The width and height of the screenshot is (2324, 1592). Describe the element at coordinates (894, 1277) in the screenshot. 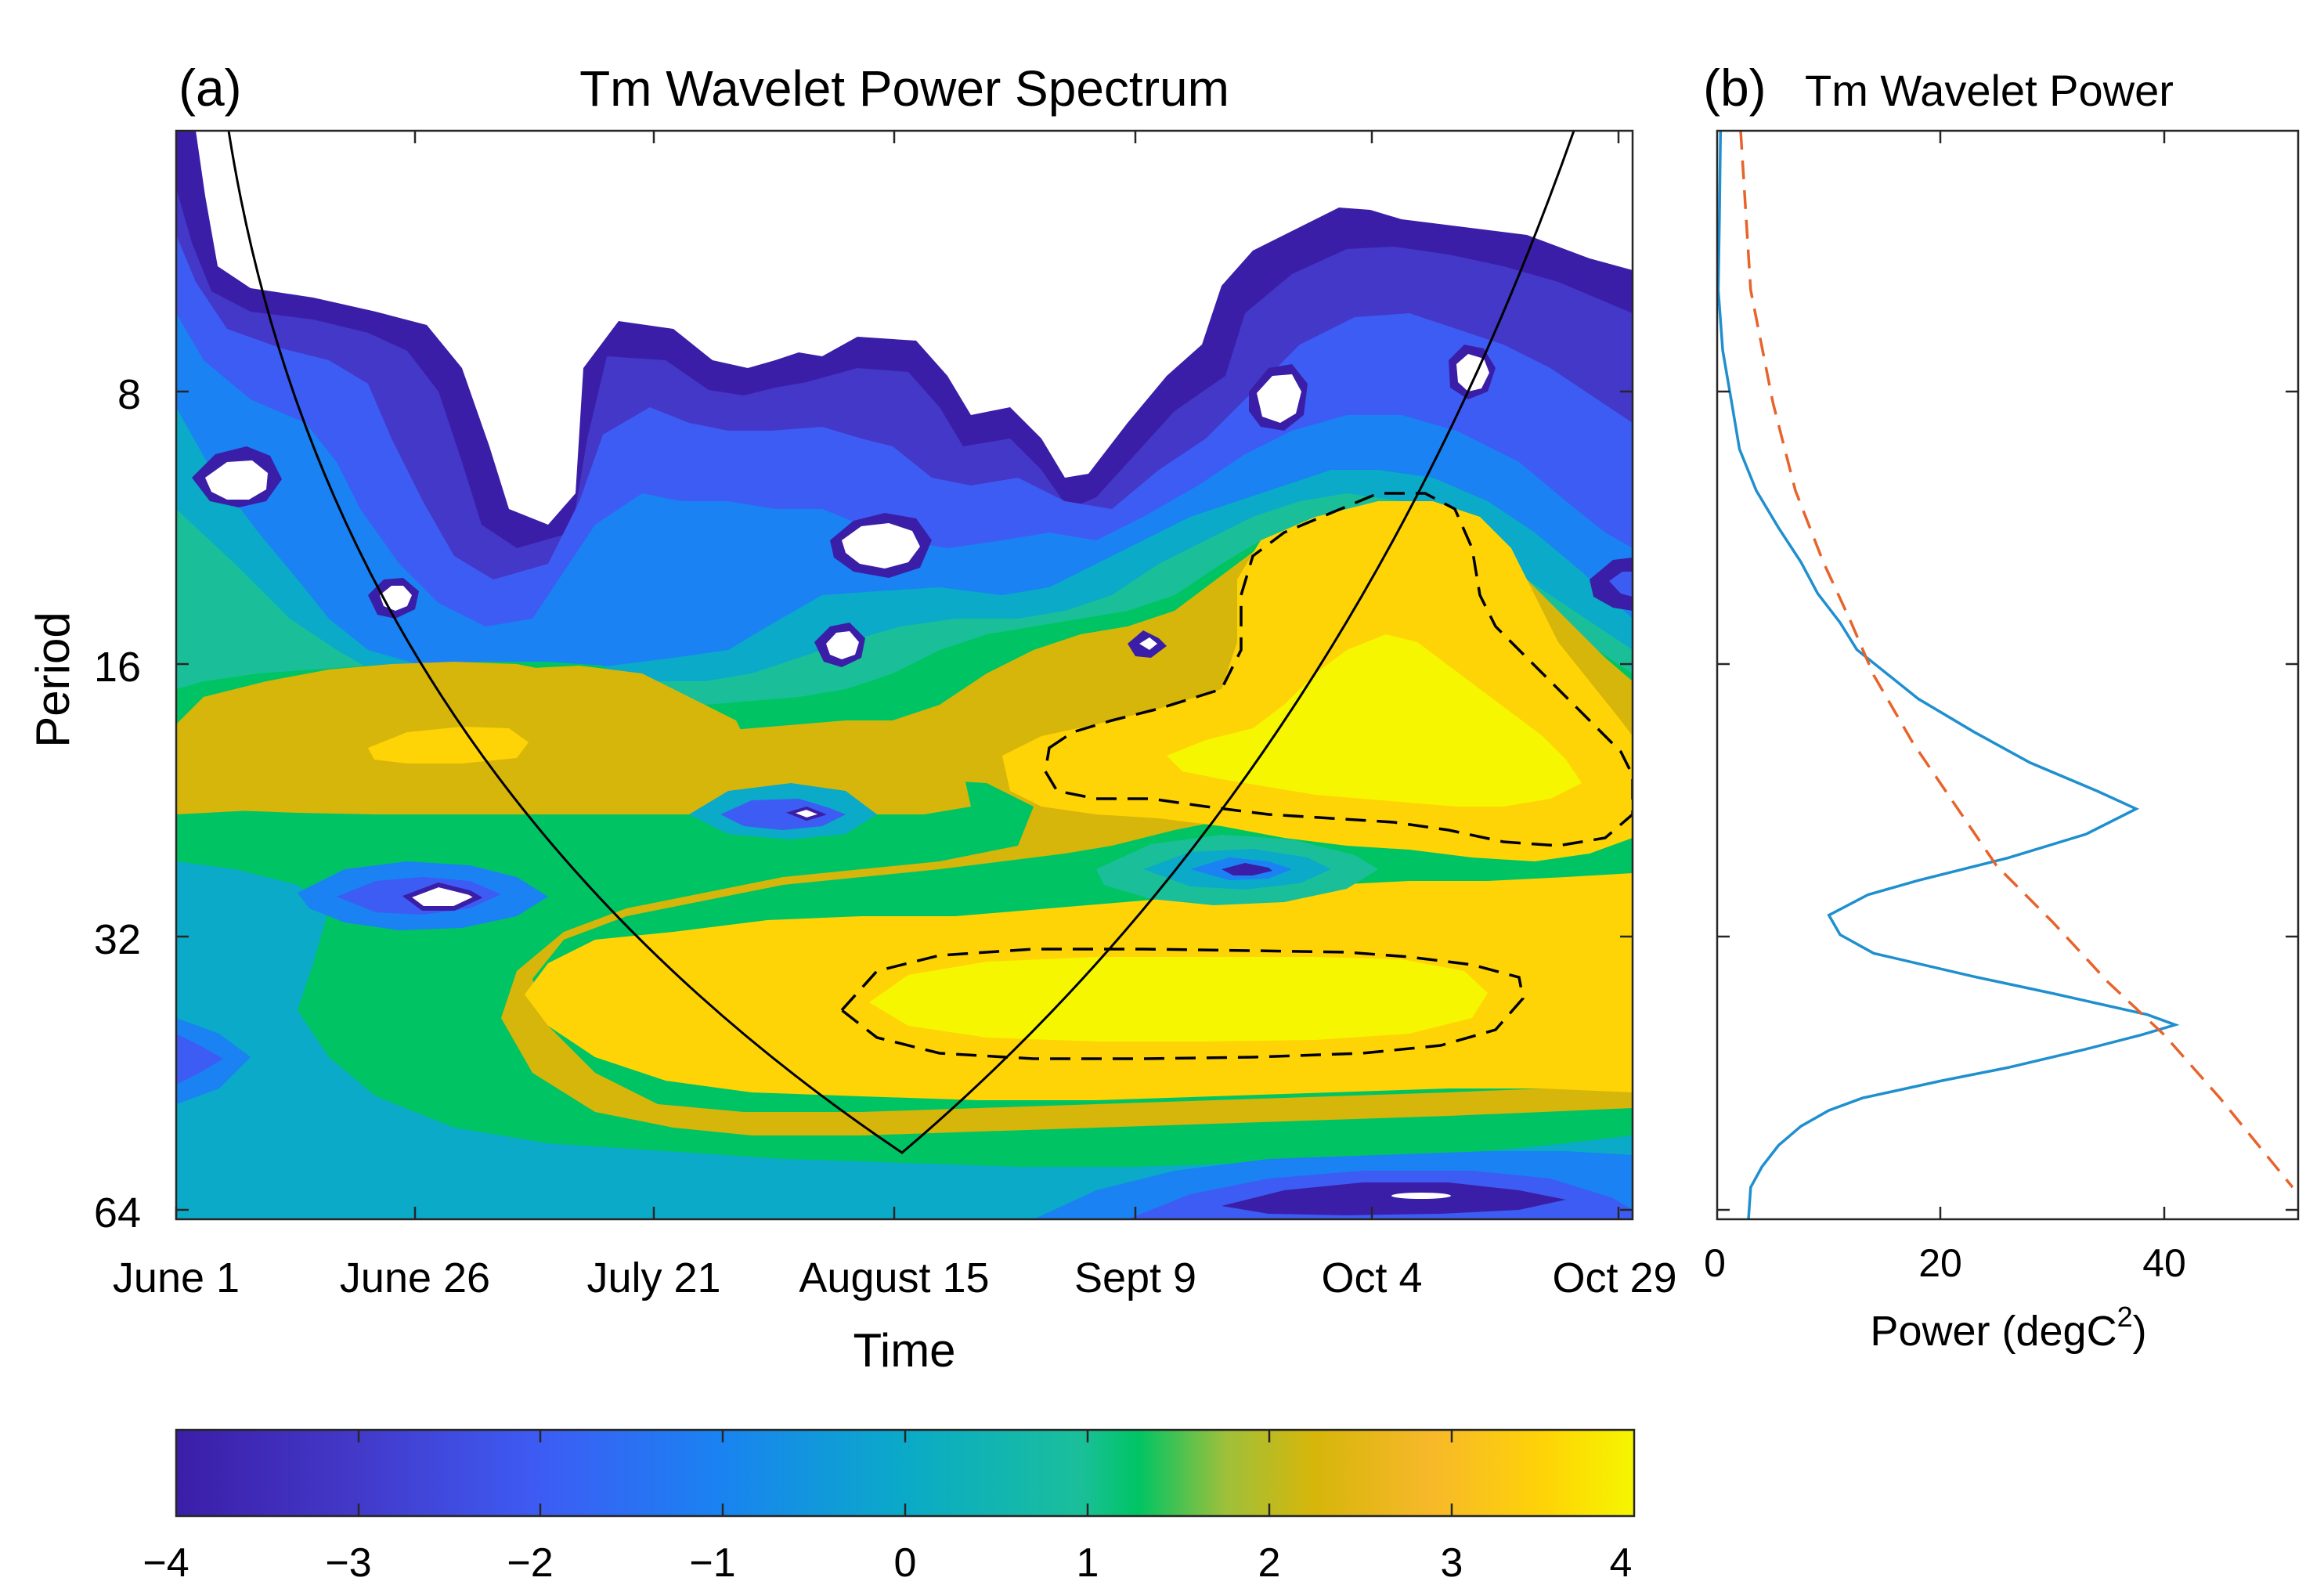

I see `x-tick-label: August 15` at that location.